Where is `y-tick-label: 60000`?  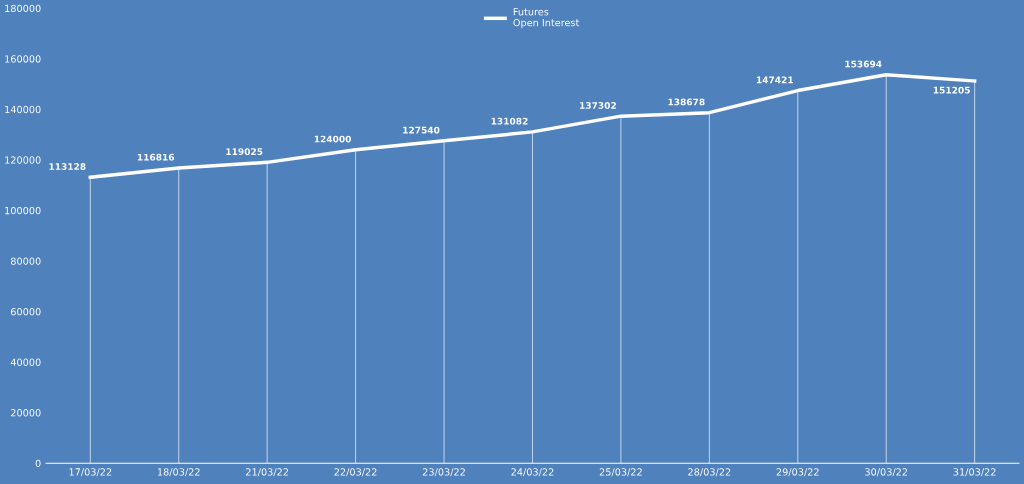
y-tick-label: 60000 is located at coordinates (25, 312).